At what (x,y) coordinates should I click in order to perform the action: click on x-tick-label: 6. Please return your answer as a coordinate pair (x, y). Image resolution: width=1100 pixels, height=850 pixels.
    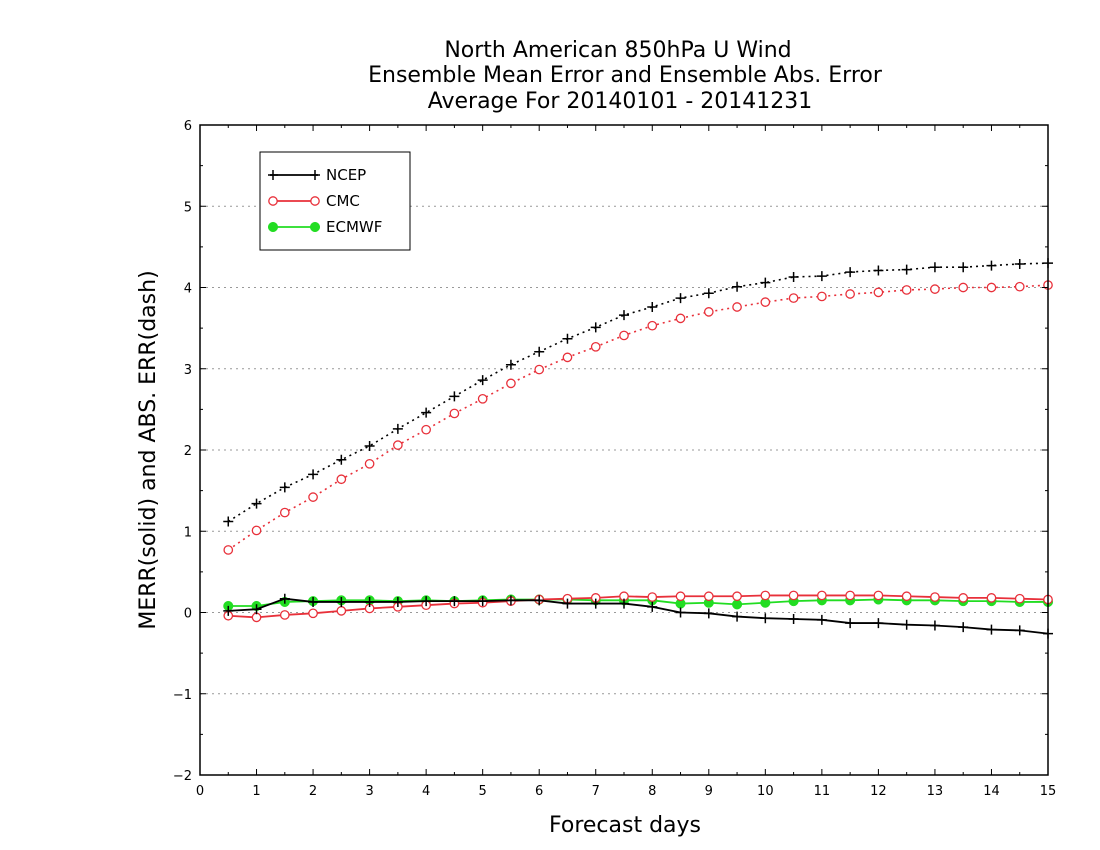
    Looking at the image, I should click on (539, 791).